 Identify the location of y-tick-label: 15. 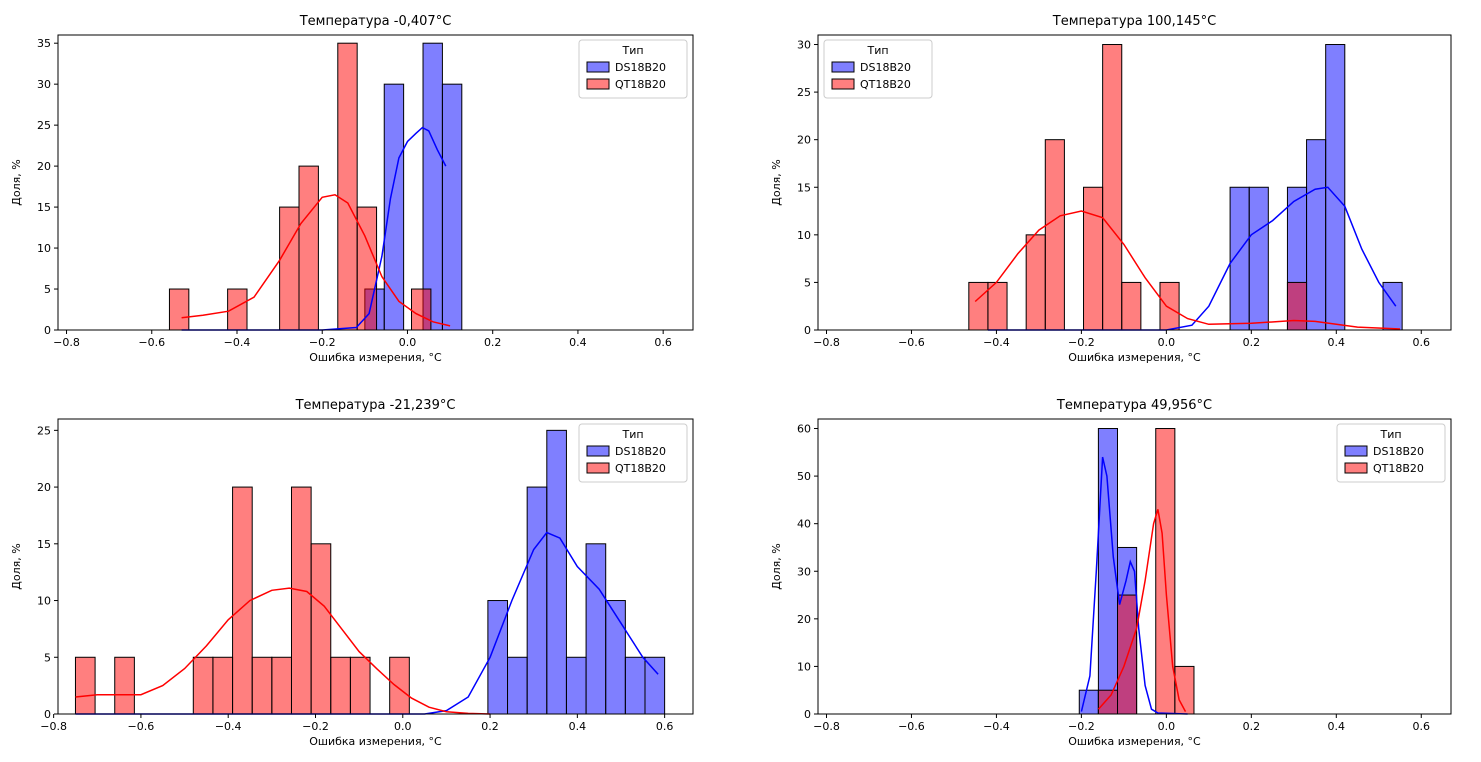
(804, 187).